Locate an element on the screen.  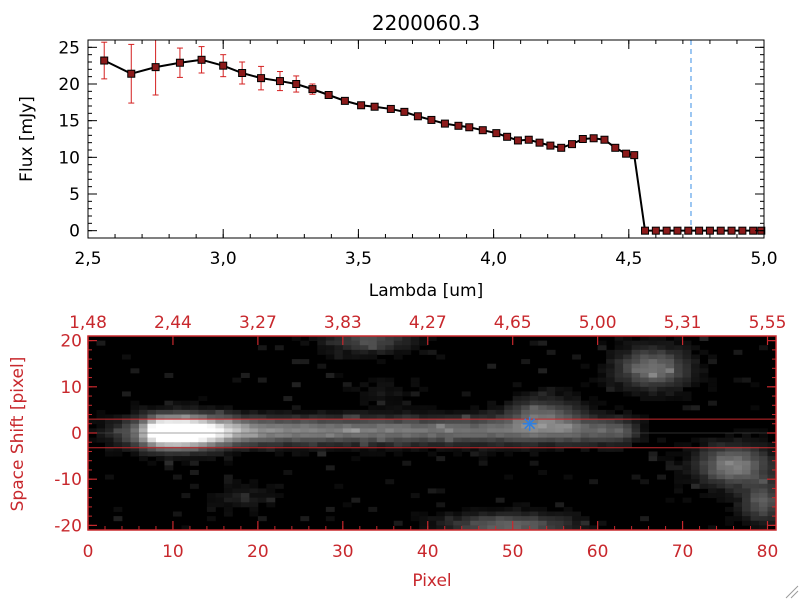
resize-grip-icon is located at coordinates (792, 592).